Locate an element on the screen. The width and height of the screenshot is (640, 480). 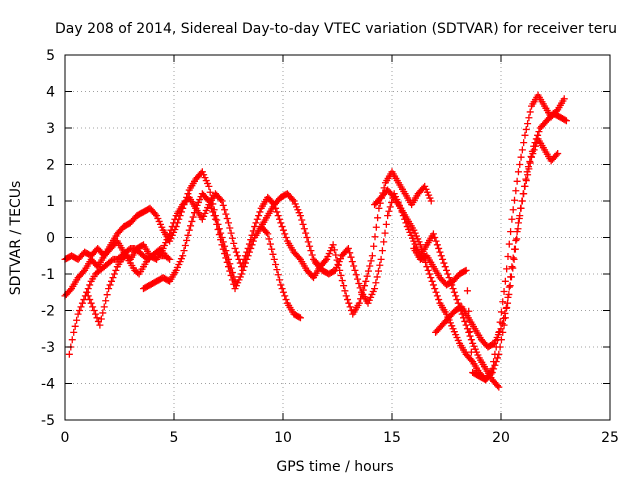
y-tick-label: 4 is located at coordinates (50, 93).